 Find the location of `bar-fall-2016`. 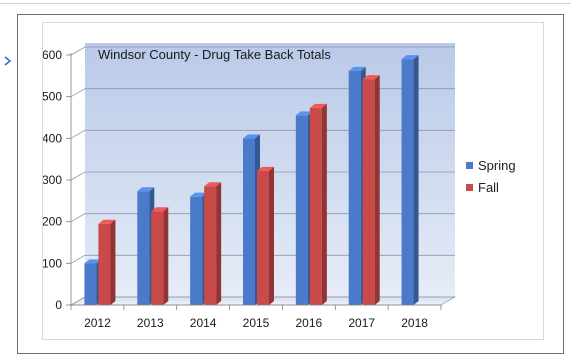

bar-fall-2016 is located at coordinates (318, 204).